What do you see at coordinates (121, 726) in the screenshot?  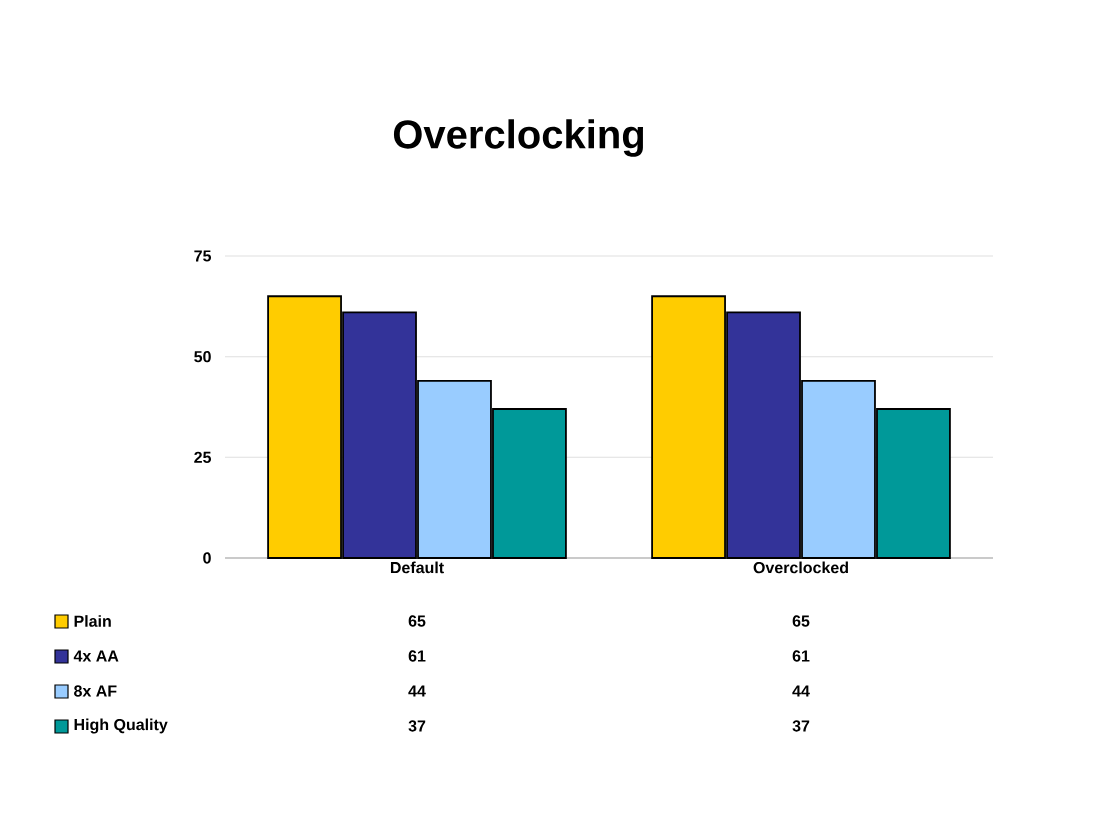 I see `legend-label: High Quality` at bounding box center [121, 726].